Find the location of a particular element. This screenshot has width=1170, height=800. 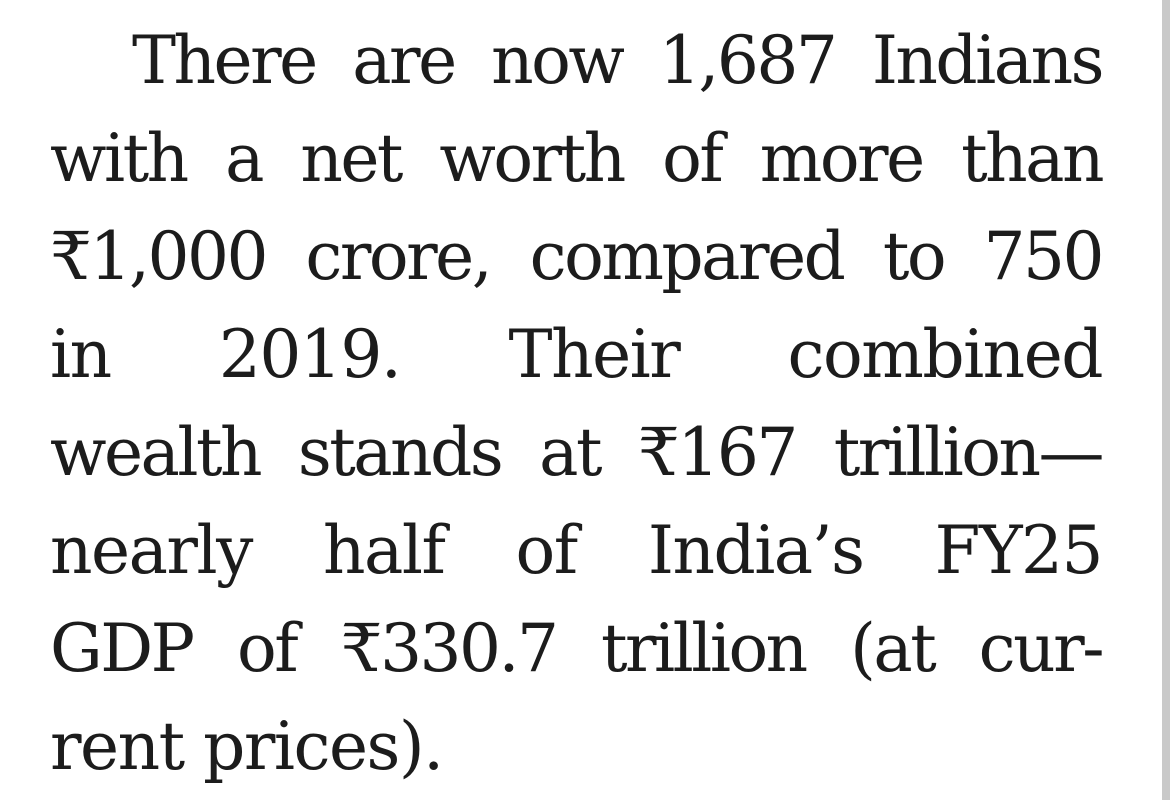

text-line: GDP of ₹330.7 trillion (at cur- is located at coordinates (577, 648).